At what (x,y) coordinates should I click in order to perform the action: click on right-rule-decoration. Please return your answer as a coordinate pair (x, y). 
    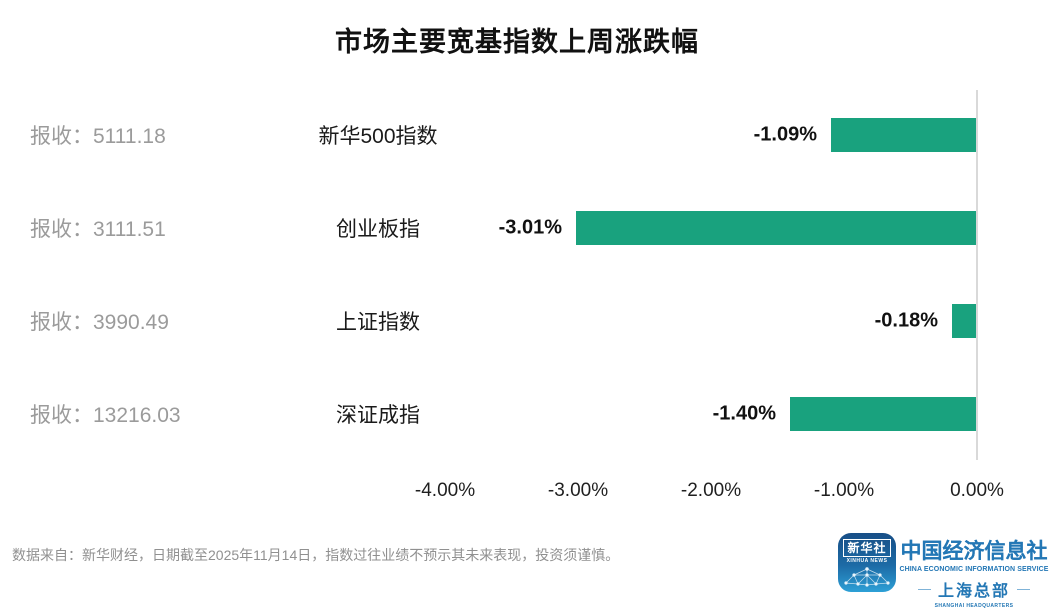
    Looking at the image, I should click on (1023, 589).